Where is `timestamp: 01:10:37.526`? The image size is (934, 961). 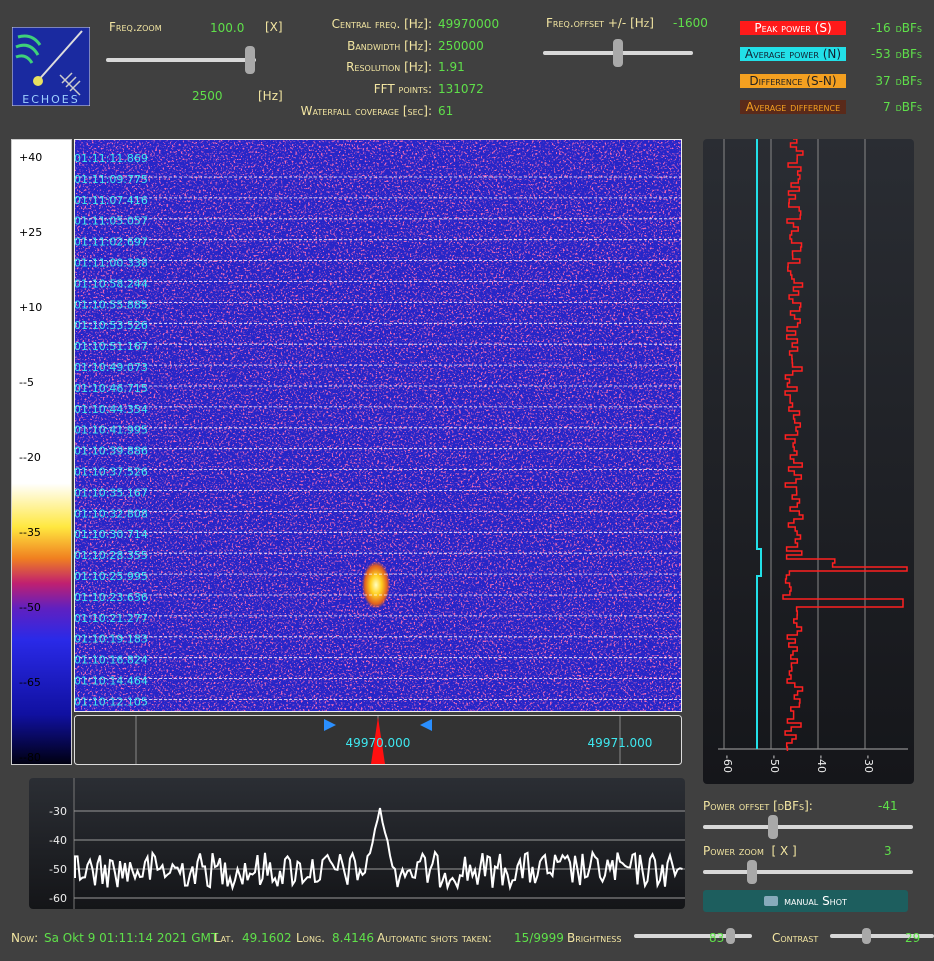 timestamp: 01:10:37.526 is located at coordinates (111, 472).